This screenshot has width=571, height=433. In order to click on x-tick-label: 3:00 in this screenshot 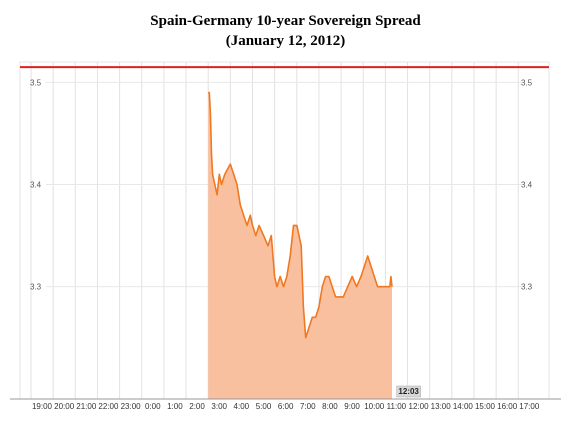, I will do `click(219, 406)`.